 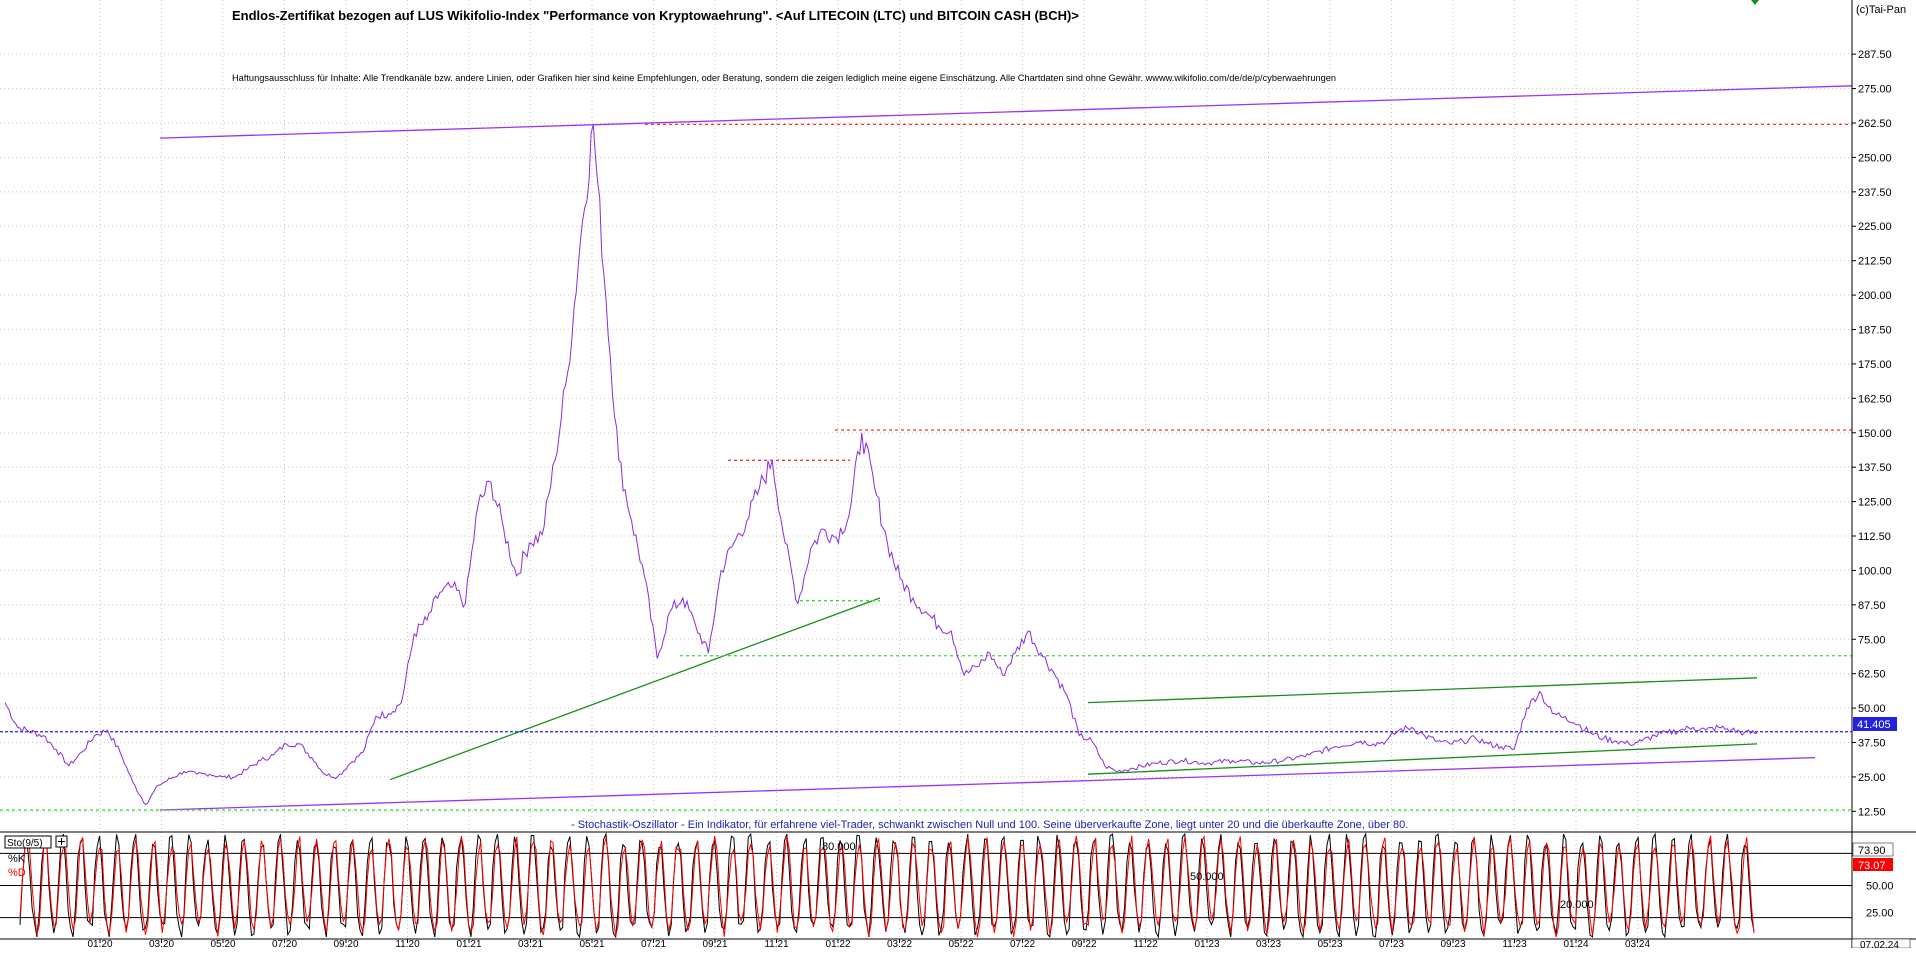 What do you see at coordinates (222, 943) in the screenshot?
I see `x-tick-label: 05.20` at bounding box center [222, 943].